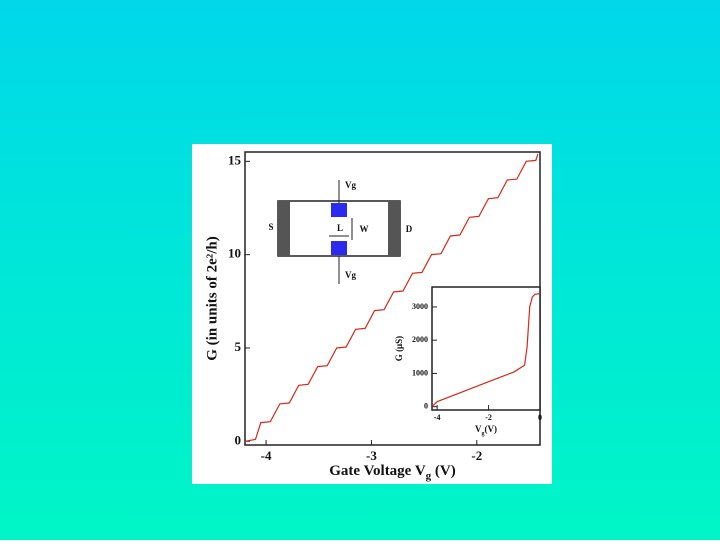 This screenshot has height=545, width=720. Describe the element at coordinates (235, 159) in the screenshot. I see `y-tick-label: 15` at that location.